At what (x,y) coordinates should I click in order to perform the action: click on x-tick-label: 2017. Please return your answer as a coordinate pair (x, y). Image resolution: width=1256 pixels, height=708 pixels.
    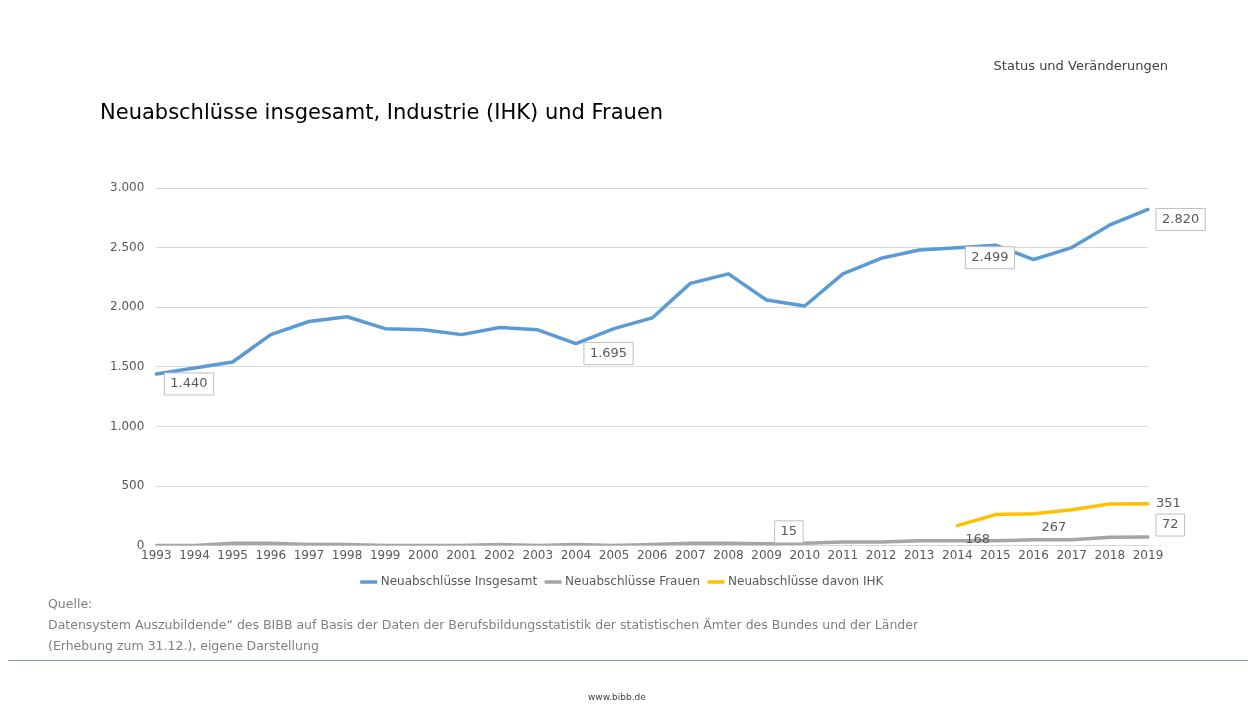
    Looking at the image, I should click on (1071, 554).